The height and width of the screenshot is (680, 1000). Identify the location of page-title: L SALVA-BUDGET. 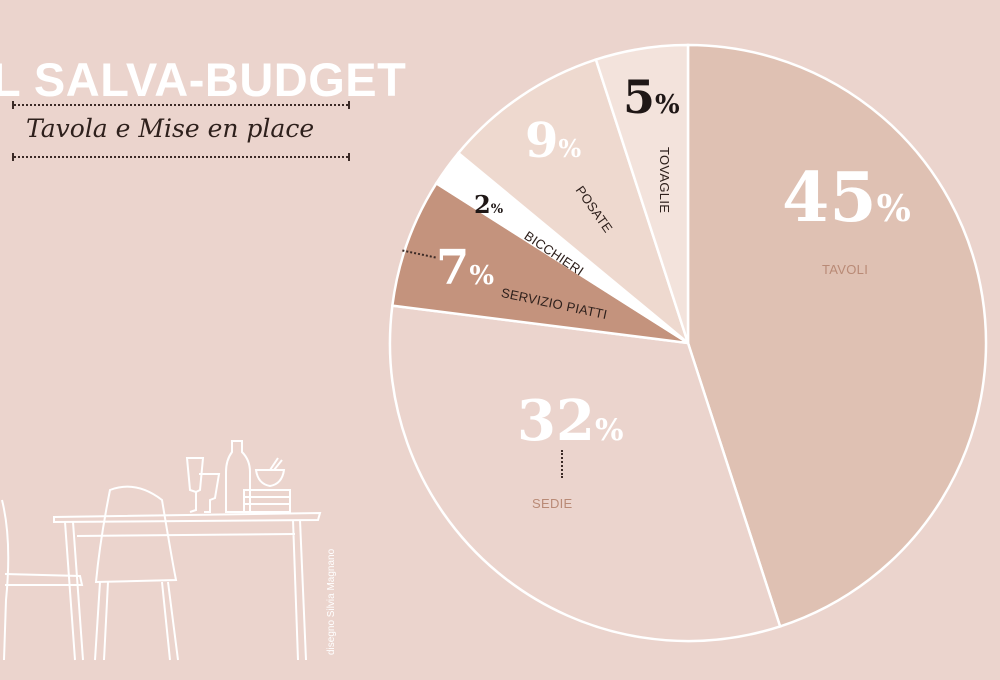
(203, 79).